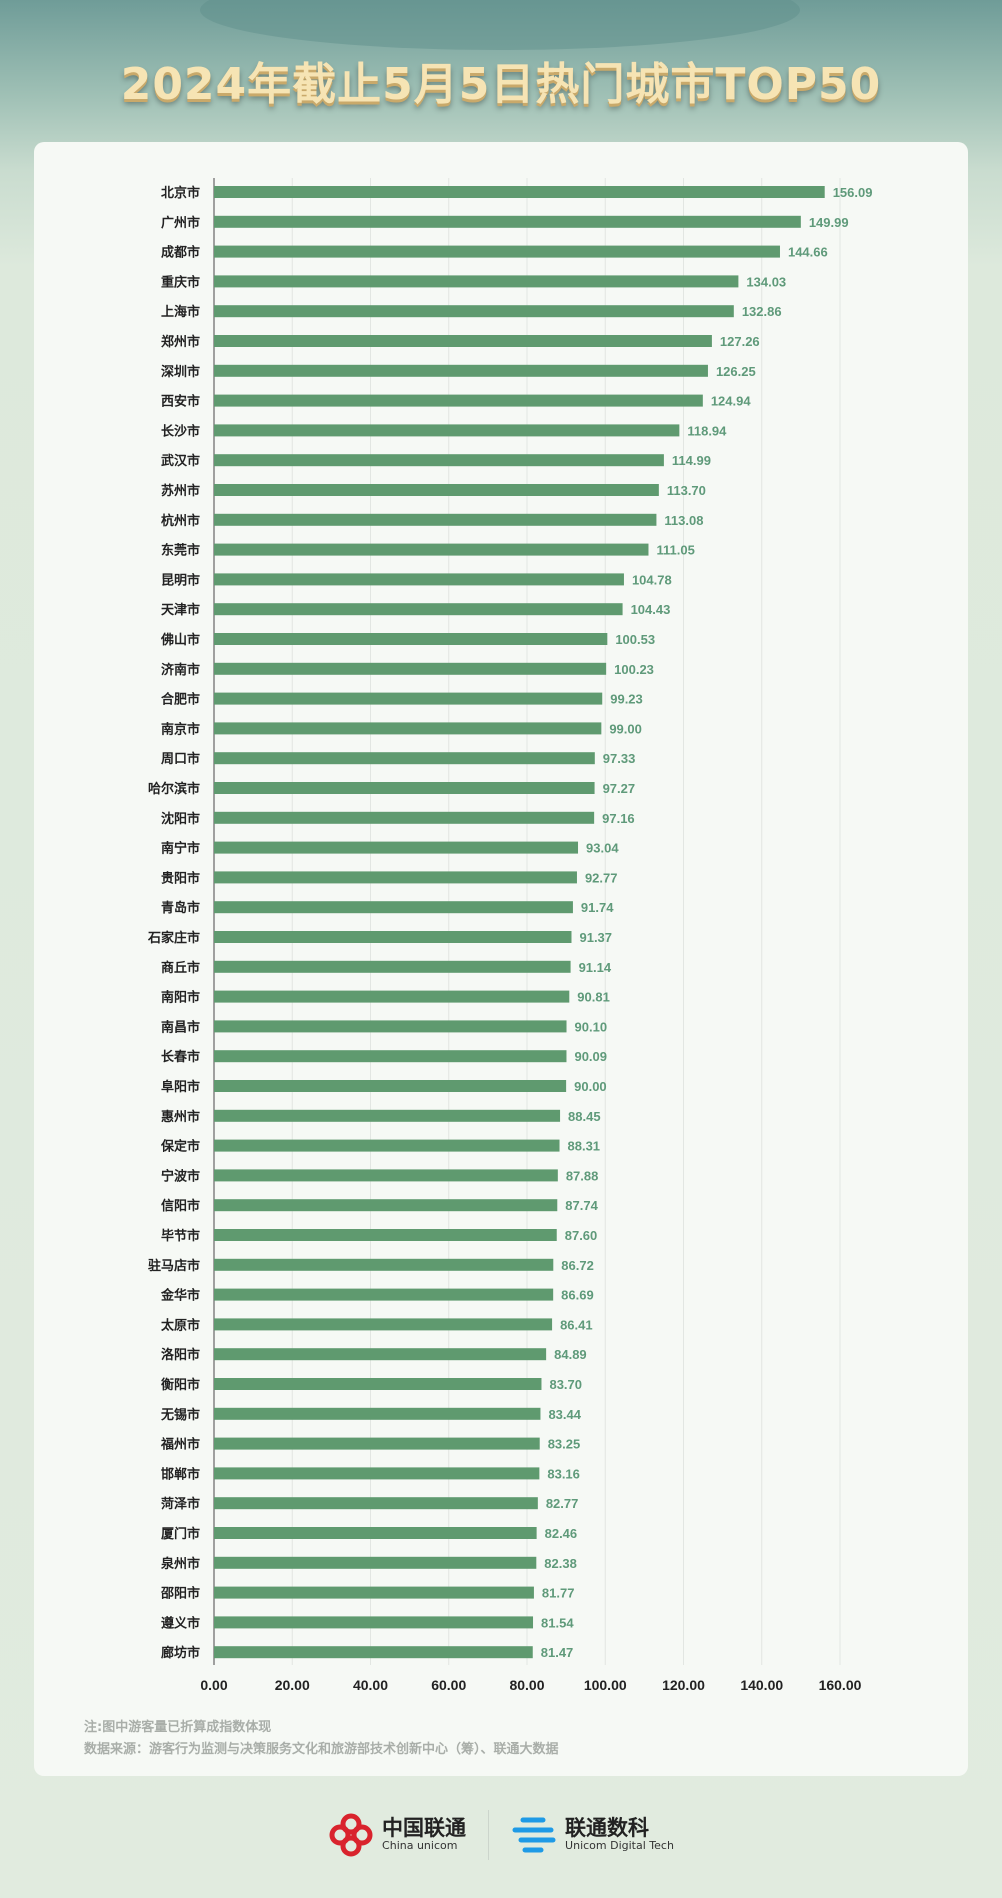 This screenshot has height=1898, width=1002. I want to click on value-label: 90.81, so click(593, 997).